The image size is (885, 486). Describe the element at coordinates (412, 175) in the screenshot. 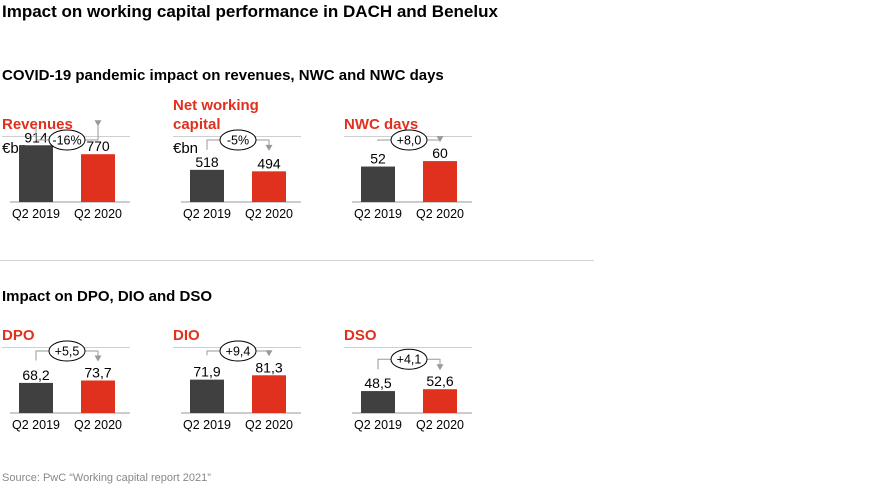

I see `bar-chart-nwc-days: 52 Q2 2019 60 Q2 2020 +8,0` at that location.